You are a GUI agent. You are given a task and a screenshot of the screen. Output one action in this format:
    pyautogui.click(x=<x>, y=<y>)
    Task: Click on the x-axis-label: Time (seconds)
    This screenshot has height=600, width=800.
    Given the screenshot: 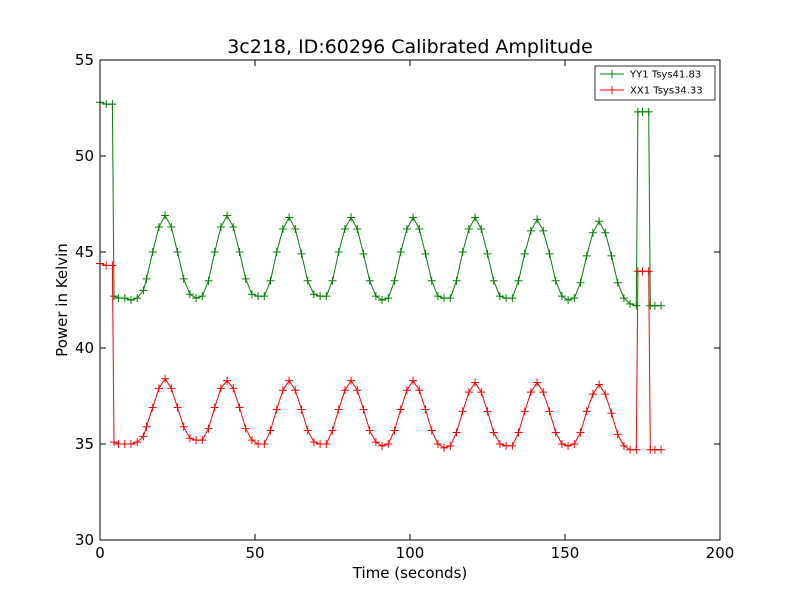 What is the action you would take?
    pyautogui.click(x=410, y=573)
    